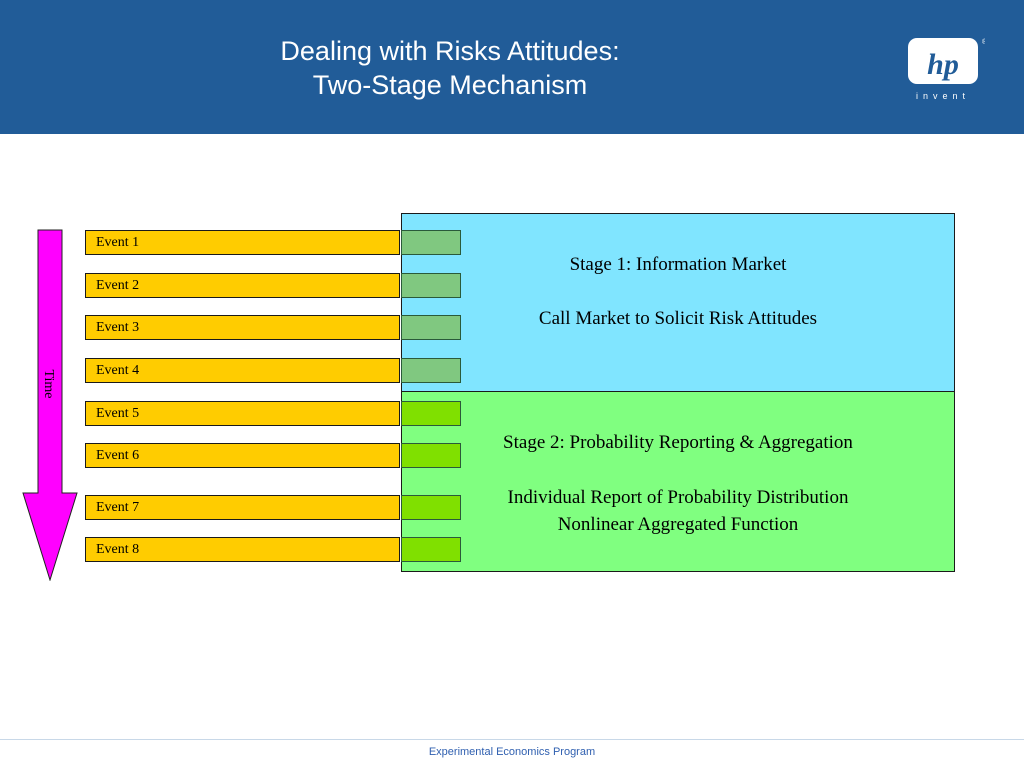 This screenshot has height=768, width=1024. Describe the element at coordinates (943, 64) in the screenshot. I see `logo-text: hp` at that location.